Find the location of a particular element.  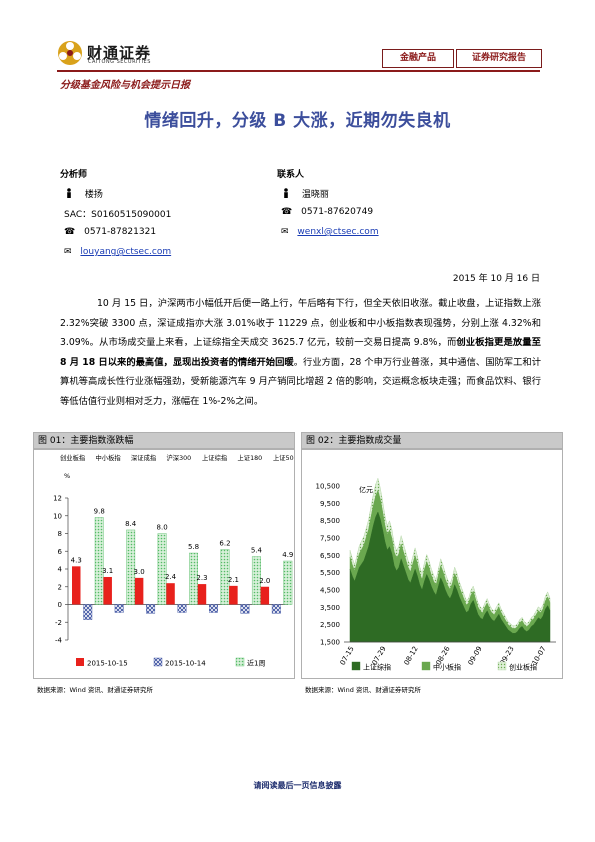

report-date: 2015 年 10 月 16 日 is located at coordinates (496, 279).